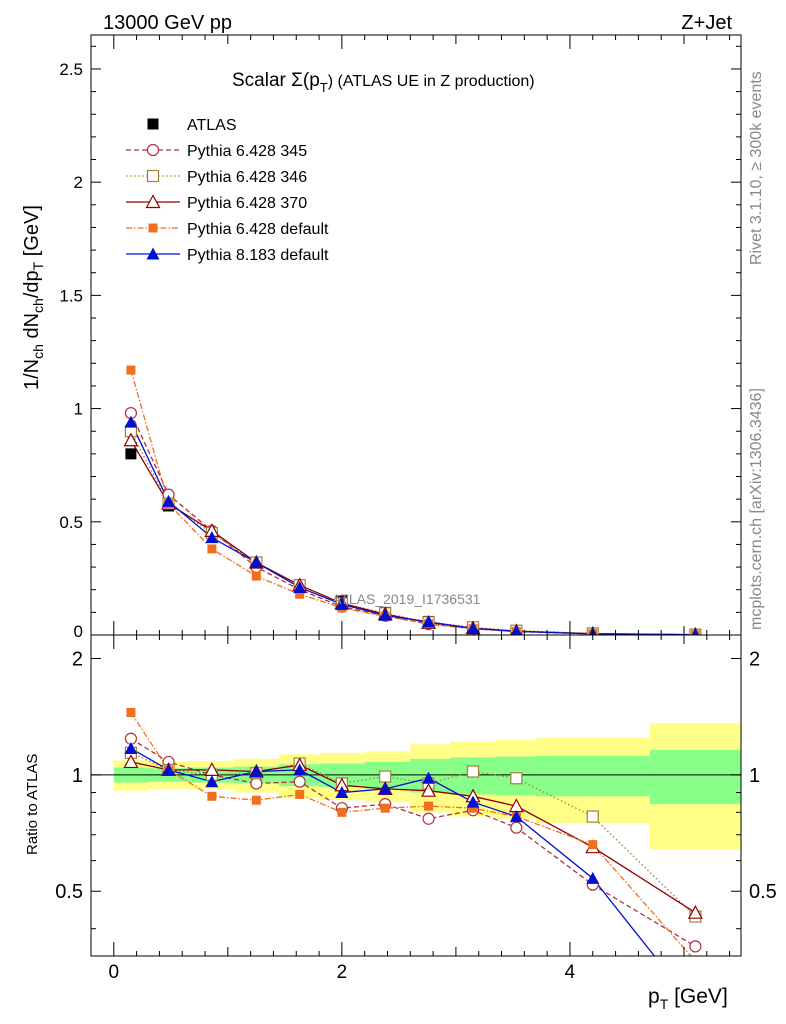 This screenshot has width=786, height=1024. Describe the element at coordinates (212, 125) in the screenshot. I see `legend-label: ATLAS` at that location.